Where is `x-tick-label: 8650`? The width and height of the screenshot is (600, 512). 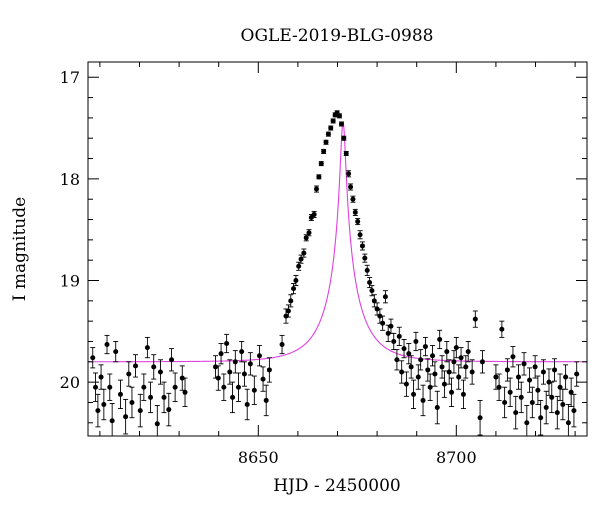 x-tick-label: 8650 is located at coordinates (258, 457).